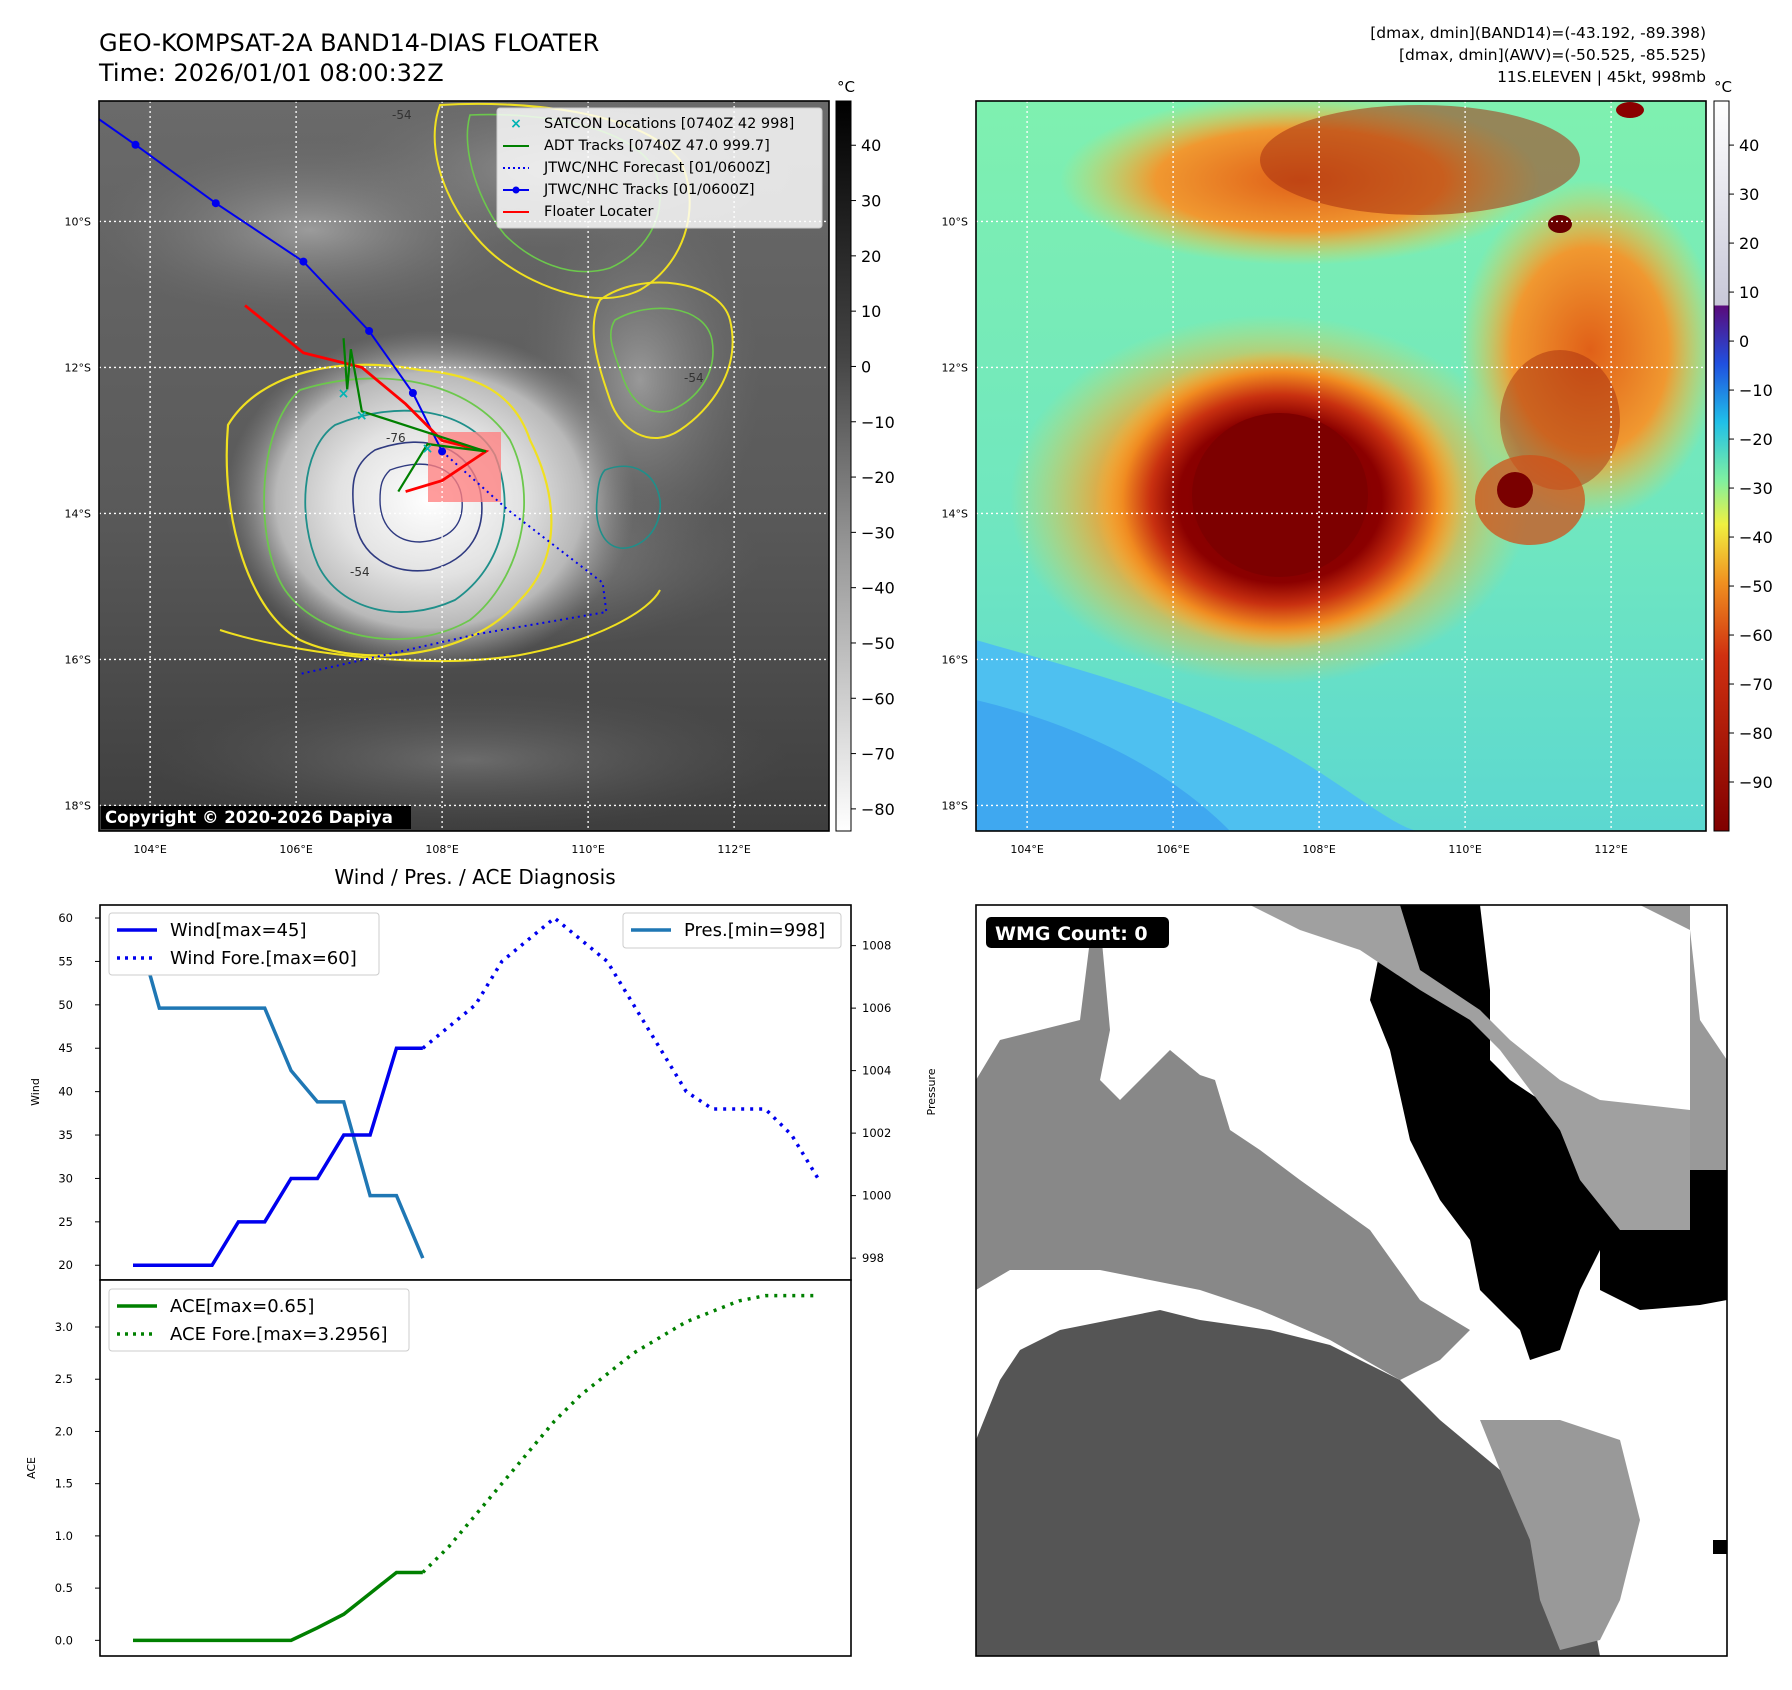 The width and height of the screenshot is (1792, 1690). Describe the element at coordinates (669, 124) in the screenshot. I see `legend-satcon-label: SATCON Locations [0740Z 42 998]` at that location.